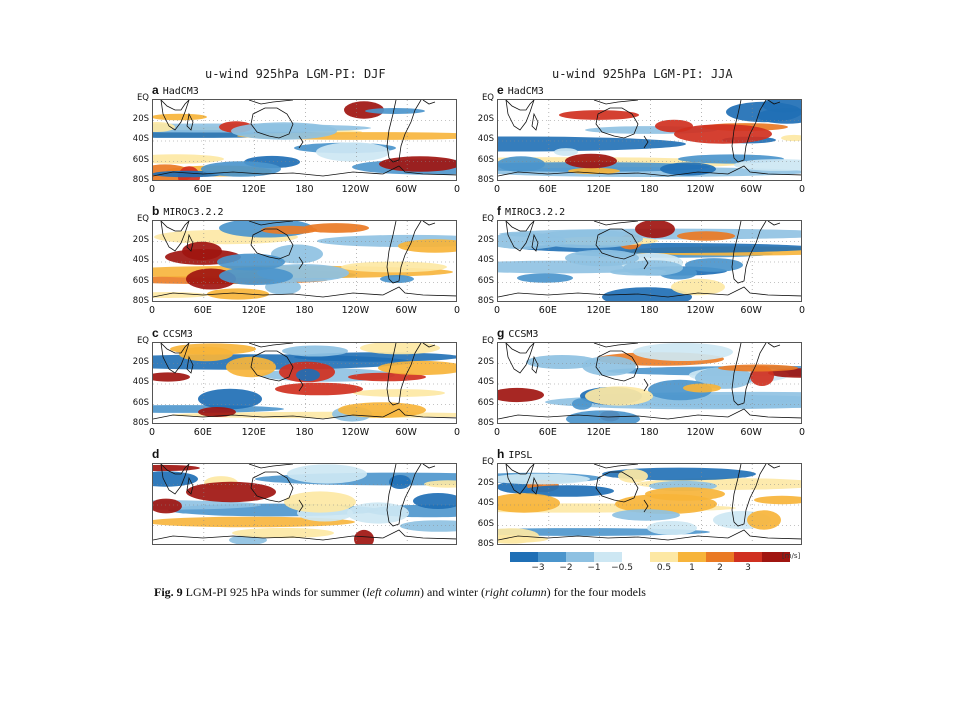  I want to click on column-title-jja: u-wind 925hPa LGM-PI: JJA, so click(642, 74).